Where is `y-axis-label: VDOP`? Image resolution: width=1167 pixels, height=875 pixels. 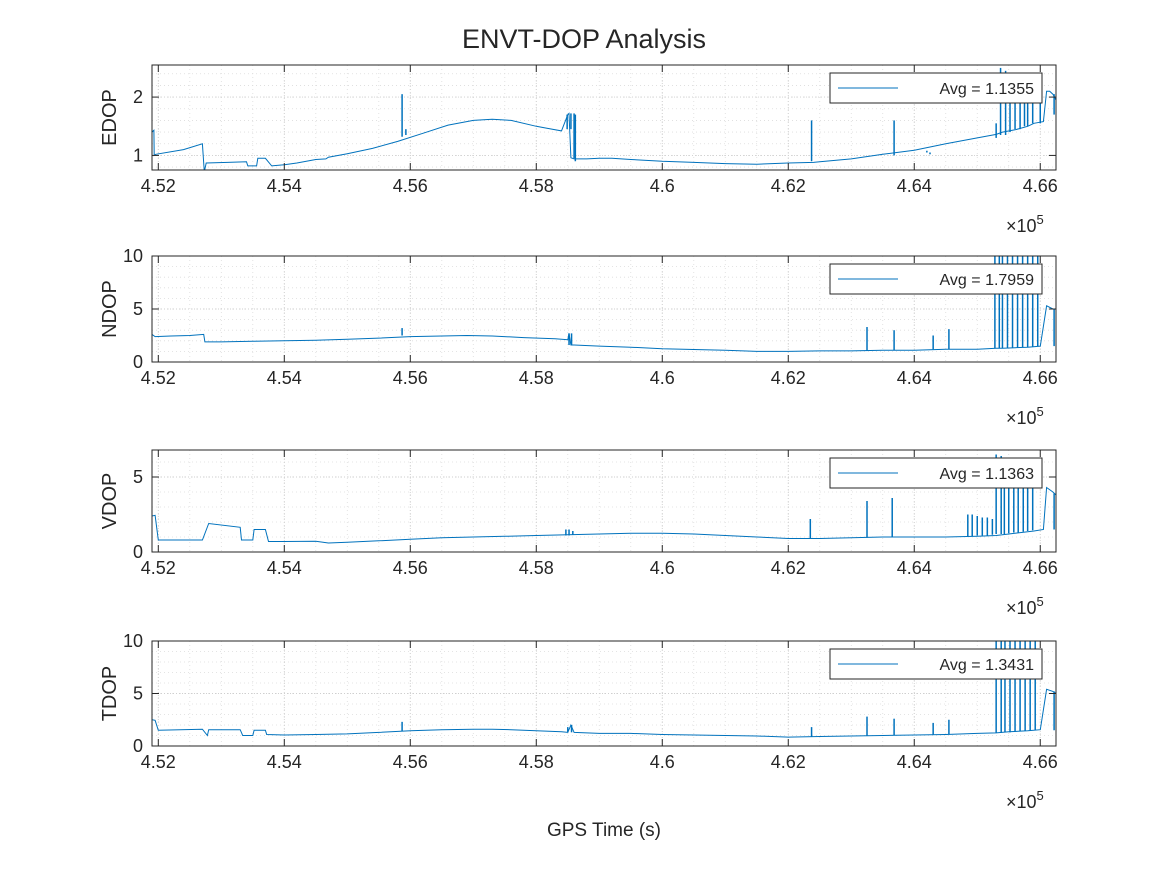
y-axis-label: VDOP is located at coordinates (110, 501).